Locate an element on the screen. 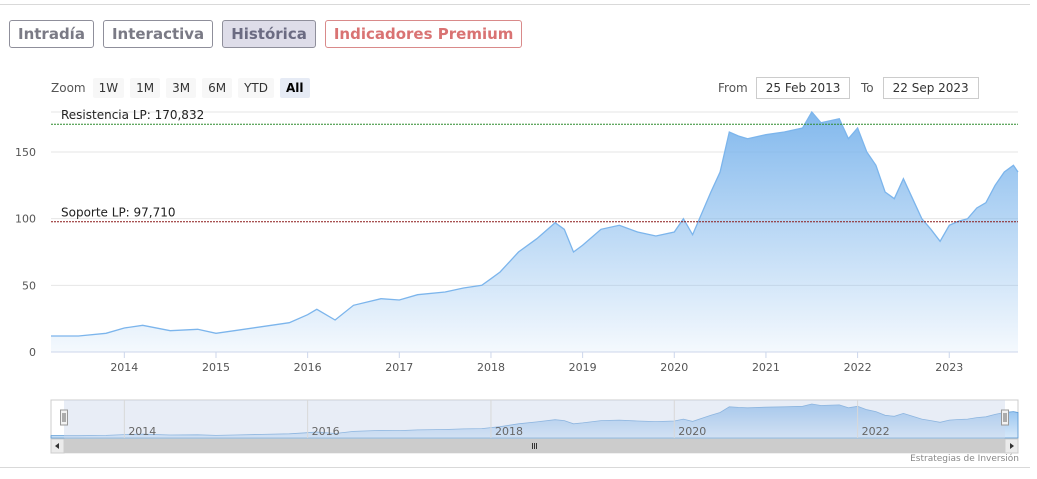 Image resolution: width=1037 pixels, height=479 pixels. zoom-1w-button: 1W is located at coordinates (108, 88).